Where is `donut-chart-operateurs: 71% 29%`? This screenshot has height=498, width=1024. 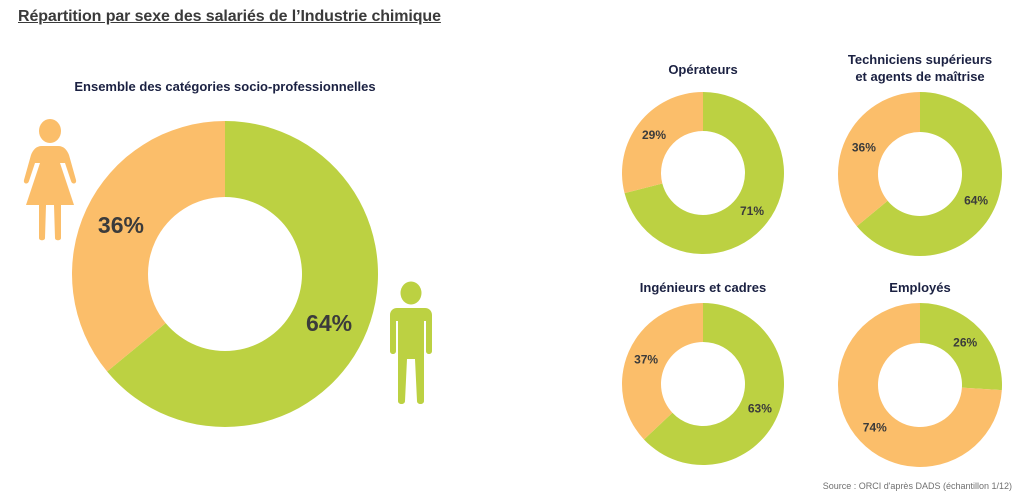
donut-chart-operateurs: 71% 29% is located at coordinates (703, 173).